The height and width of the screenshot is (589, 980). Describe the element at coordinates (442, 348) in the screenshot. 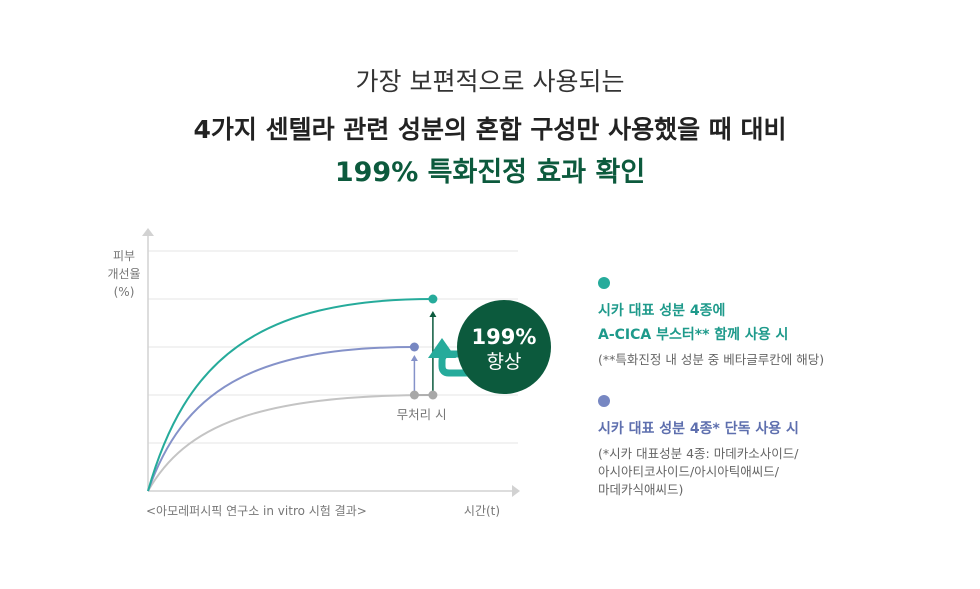

I see `improvement-arrow-head` at that location.